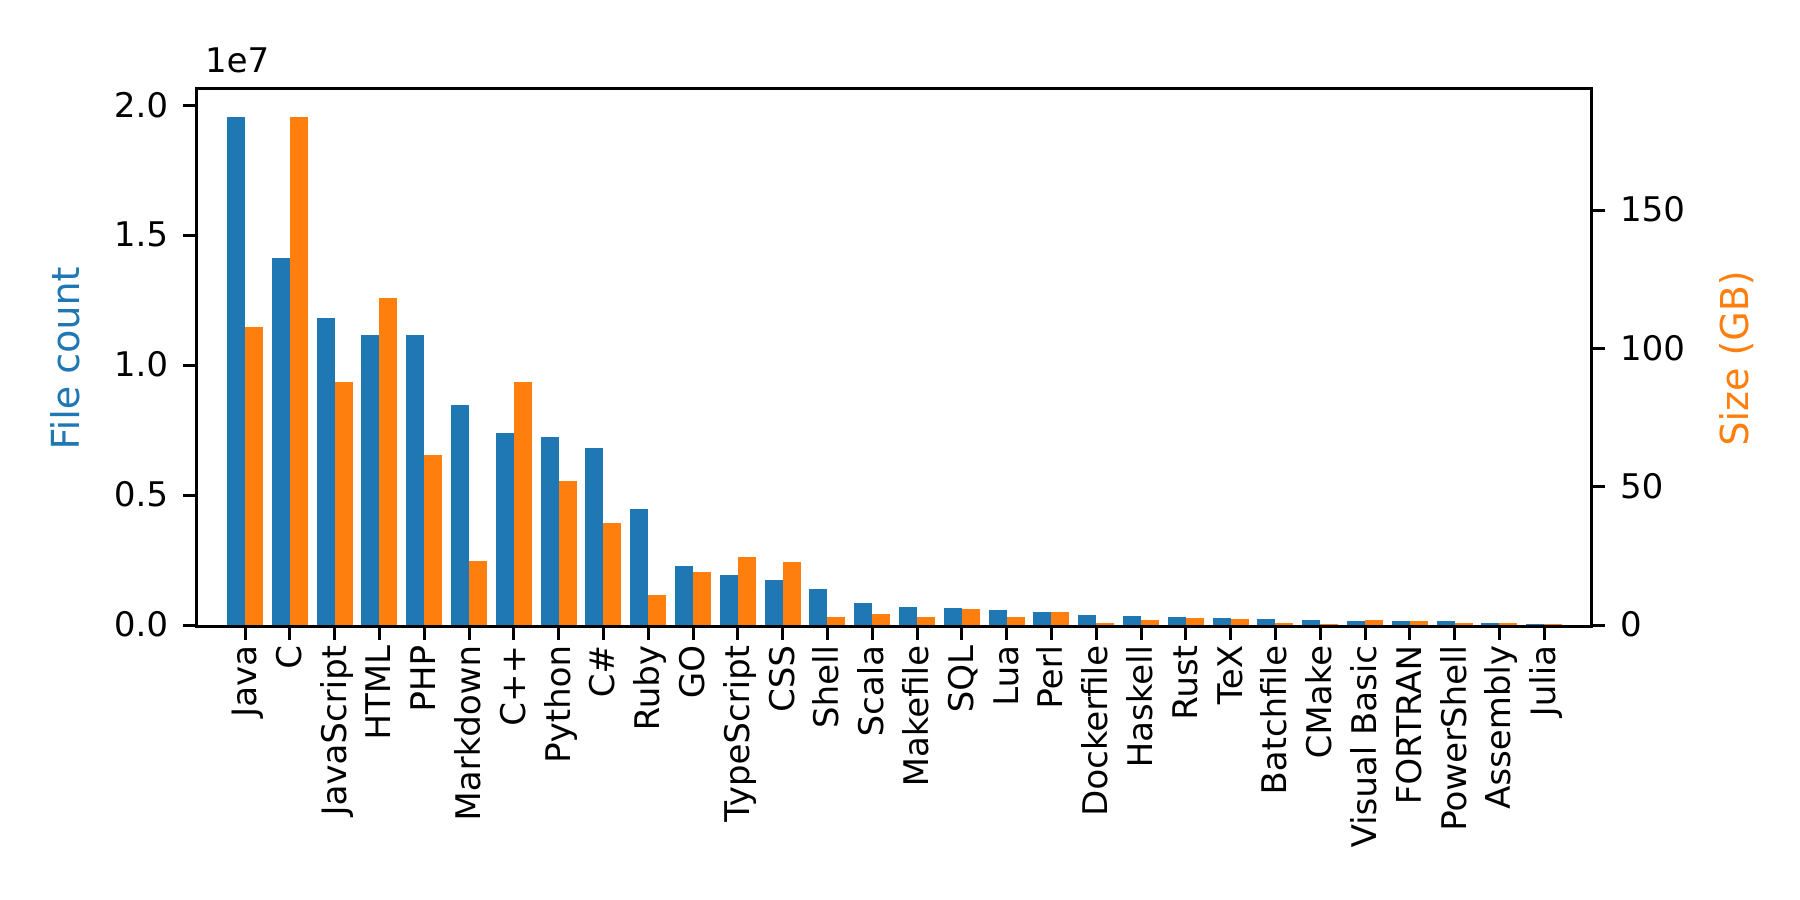  What do you see at coordinates (1410, 634) in the screenshot?
I see `x-tick-fortran` at bounding box center [1410, 634].